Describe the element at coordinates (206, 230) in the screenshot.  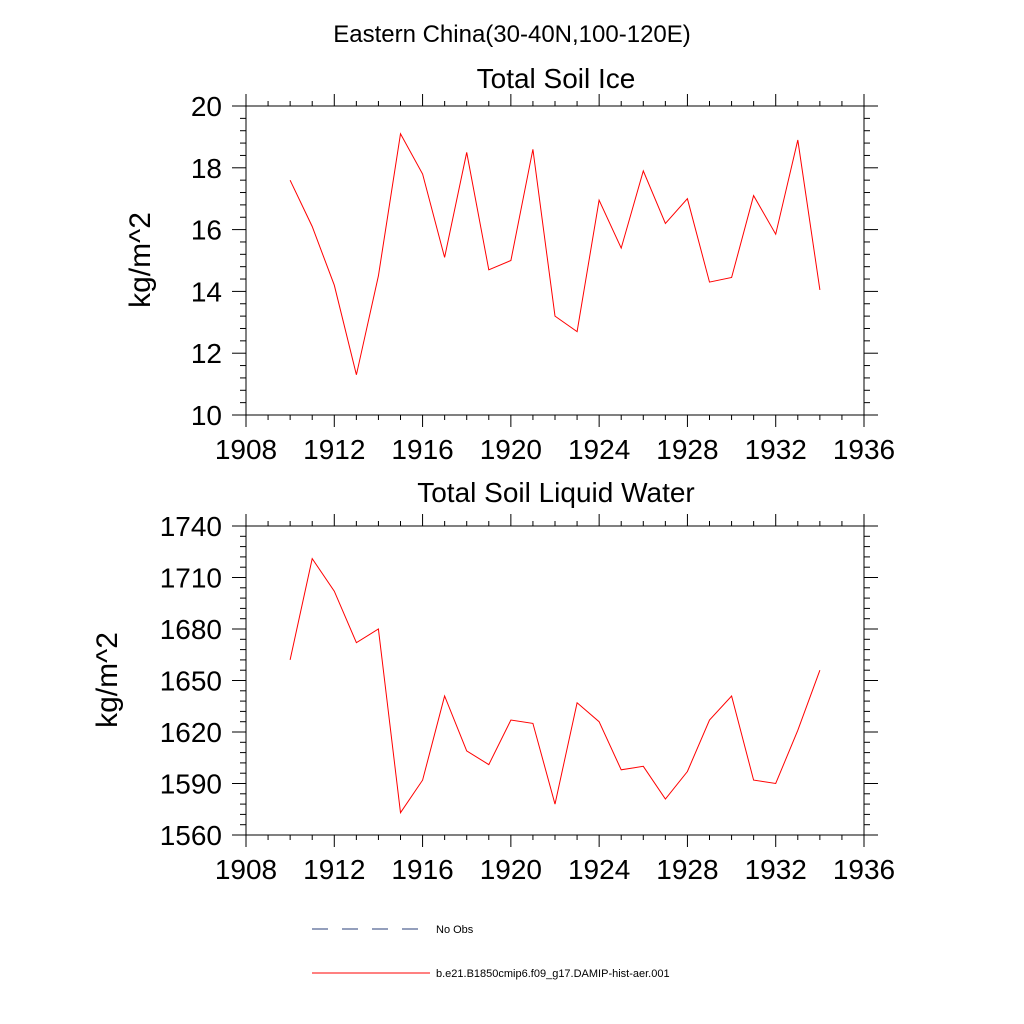
I see `y-tick-label: 16` at that location.